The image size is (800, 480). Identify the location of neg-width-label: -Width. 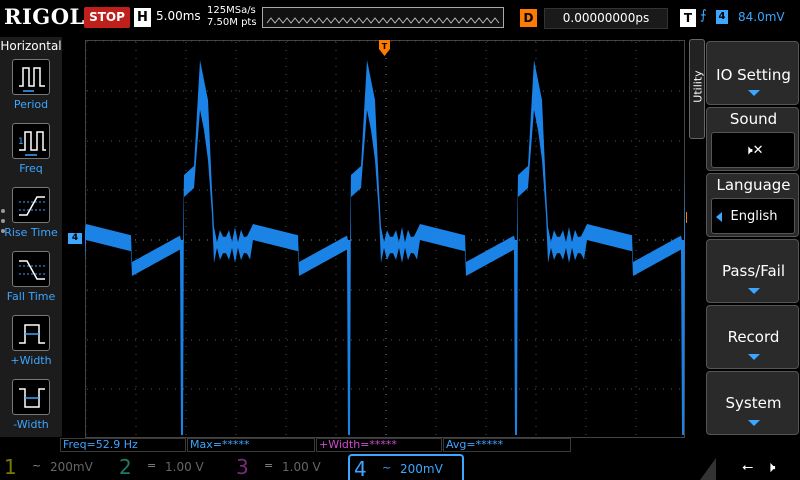
(31, 424).